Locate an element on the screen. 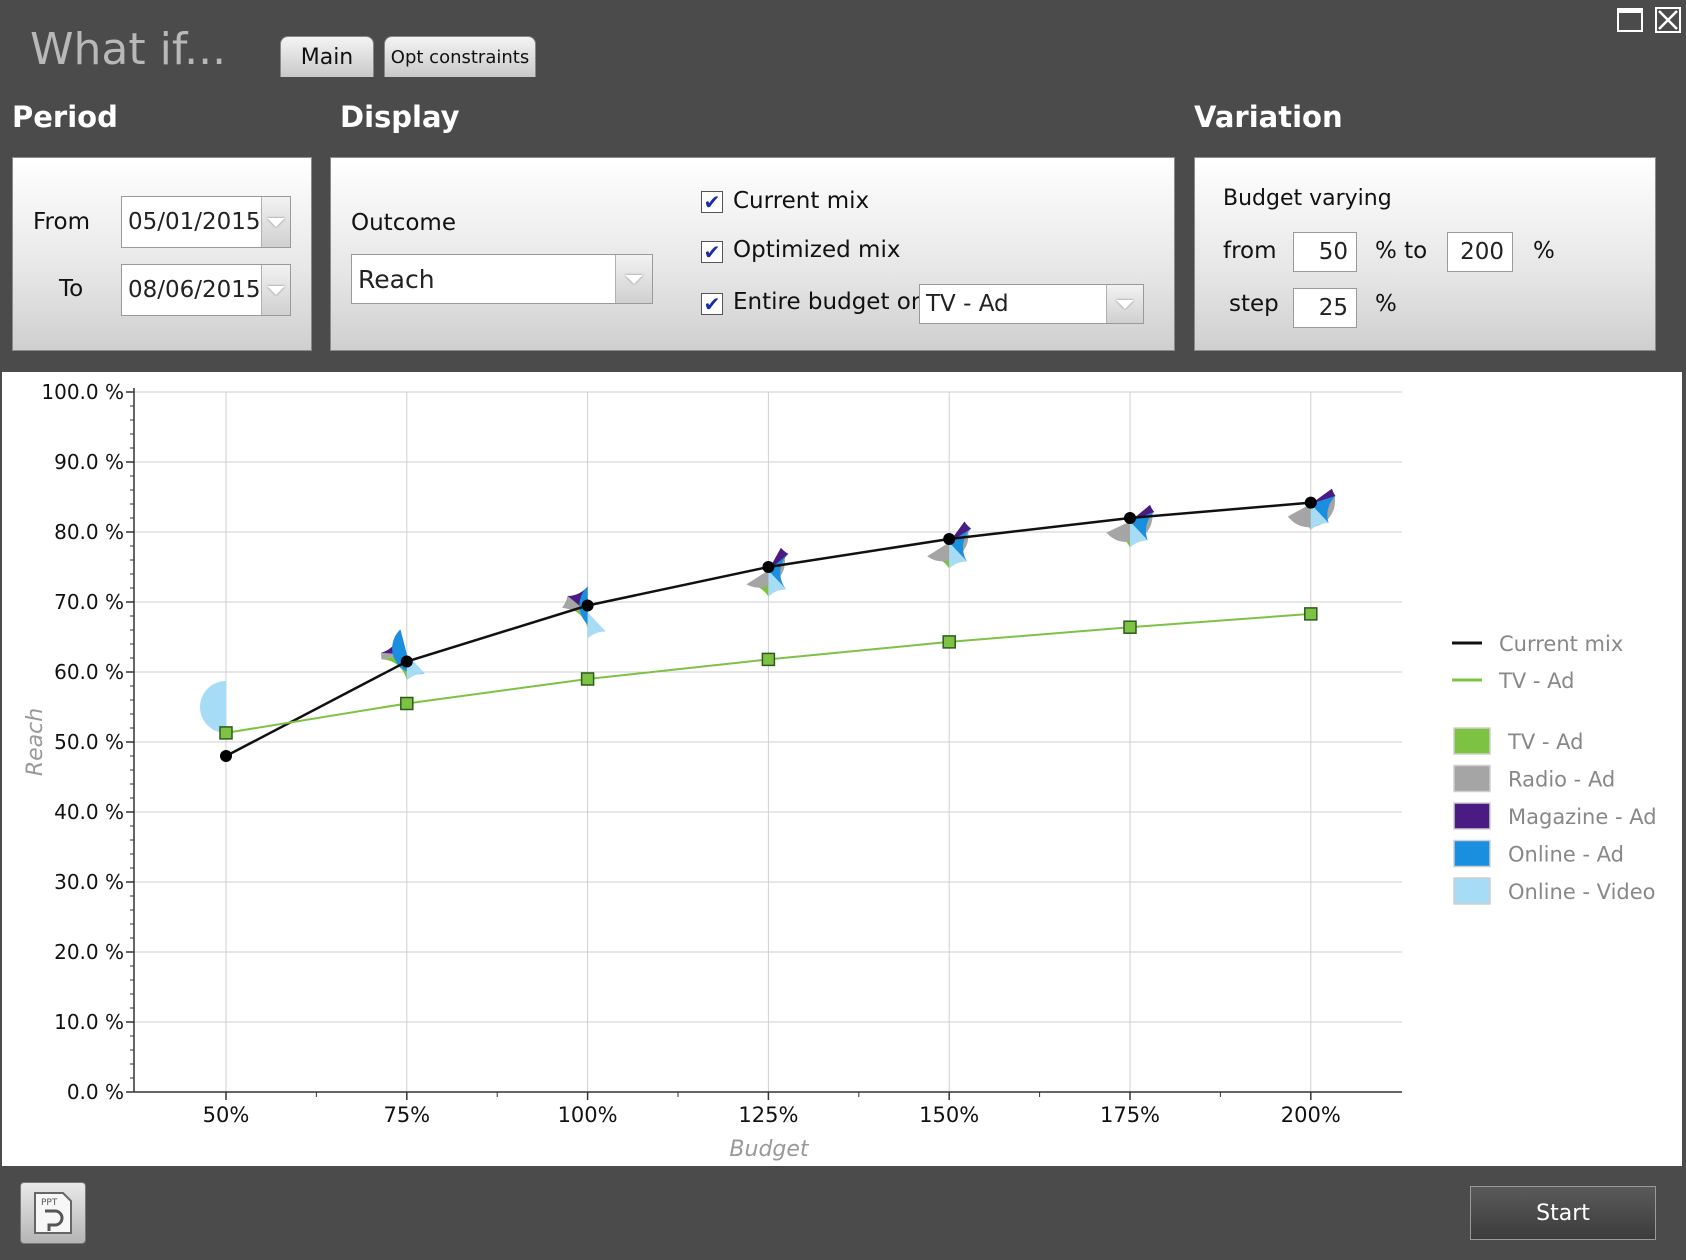 The image size is (1686, 1260). tab-opt-constraints: Opt constraints is located at coordinates (460, 56).